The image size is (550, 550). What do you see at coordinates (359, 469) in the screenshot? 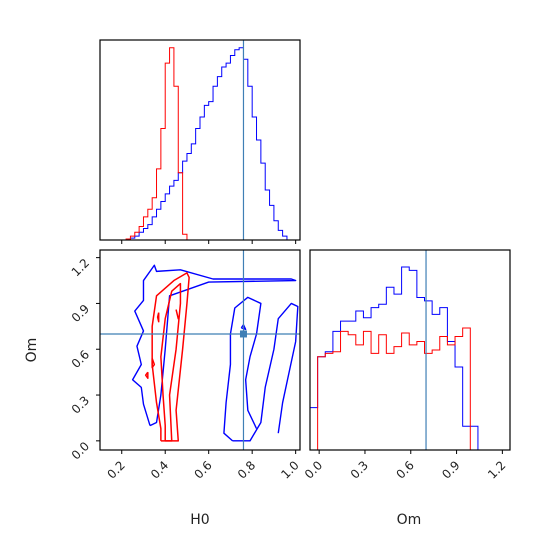
I see `om-hist-tick-label: 0.3` at bounding box center [359, 469].